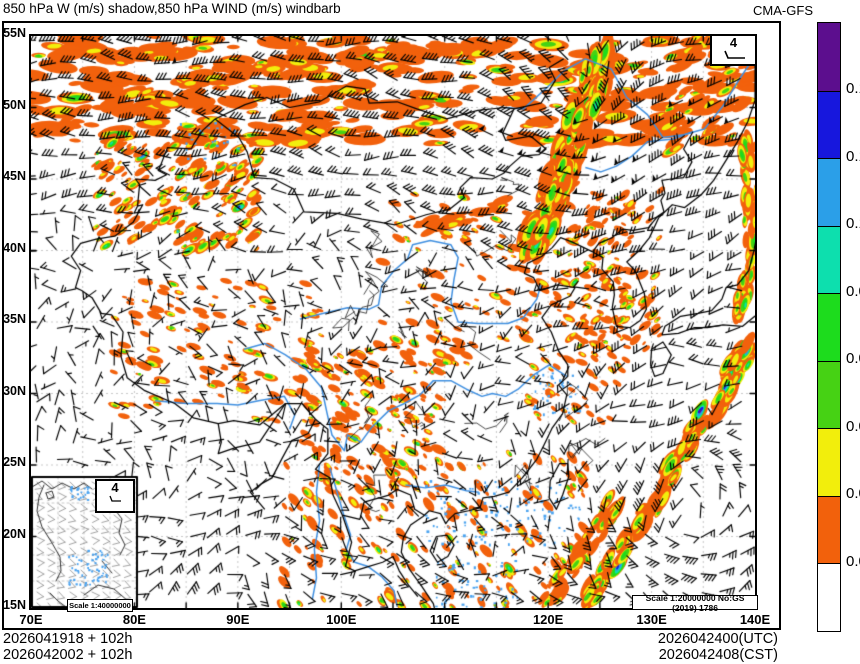 The image size is (860, 664). Describe the element at coordinates (14, 104) in the screenshot. I see `y-tick-50N: 50N` at that location.